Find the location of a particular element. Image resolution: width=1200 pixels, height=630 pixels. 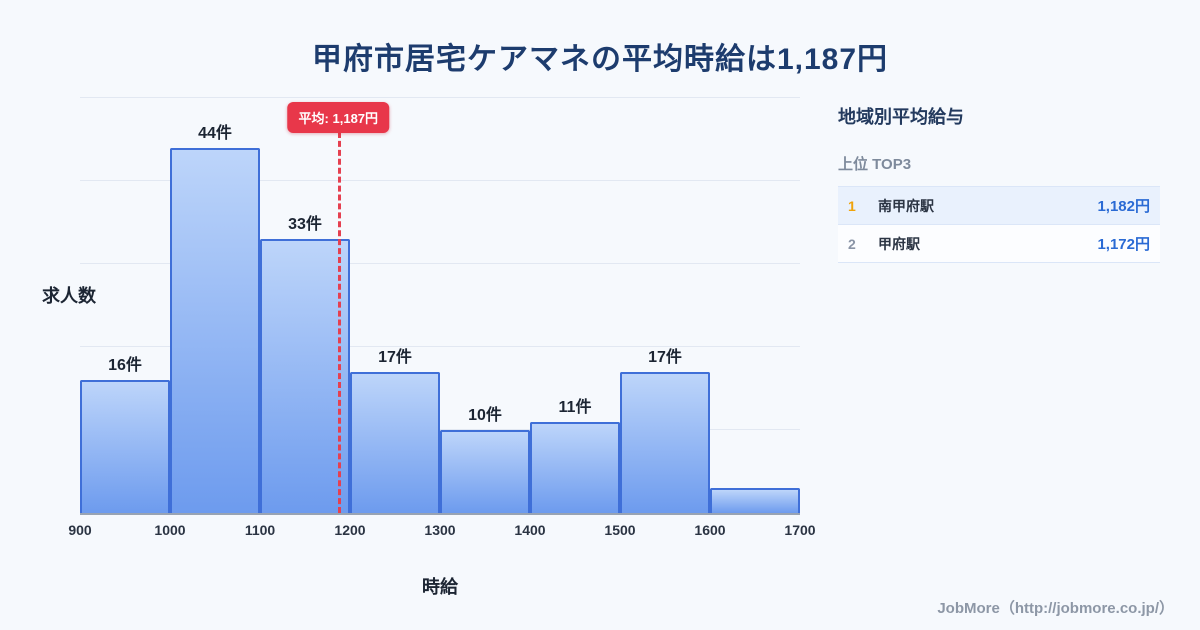

x-tick-label: 1400 is located at coordinates (530, 530).